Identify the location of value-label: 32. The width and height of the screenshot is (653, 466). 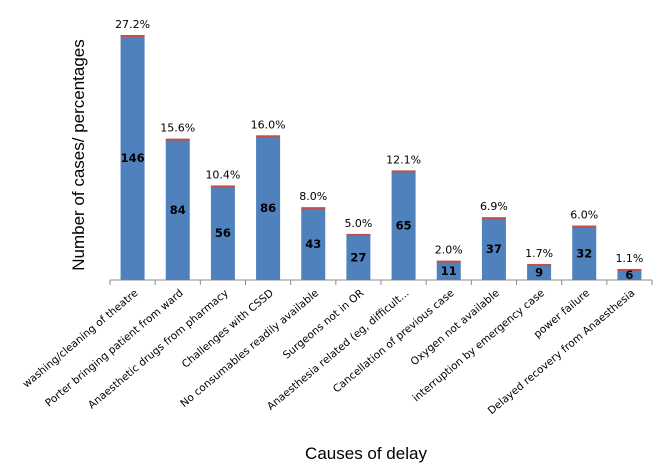
(584, 253).